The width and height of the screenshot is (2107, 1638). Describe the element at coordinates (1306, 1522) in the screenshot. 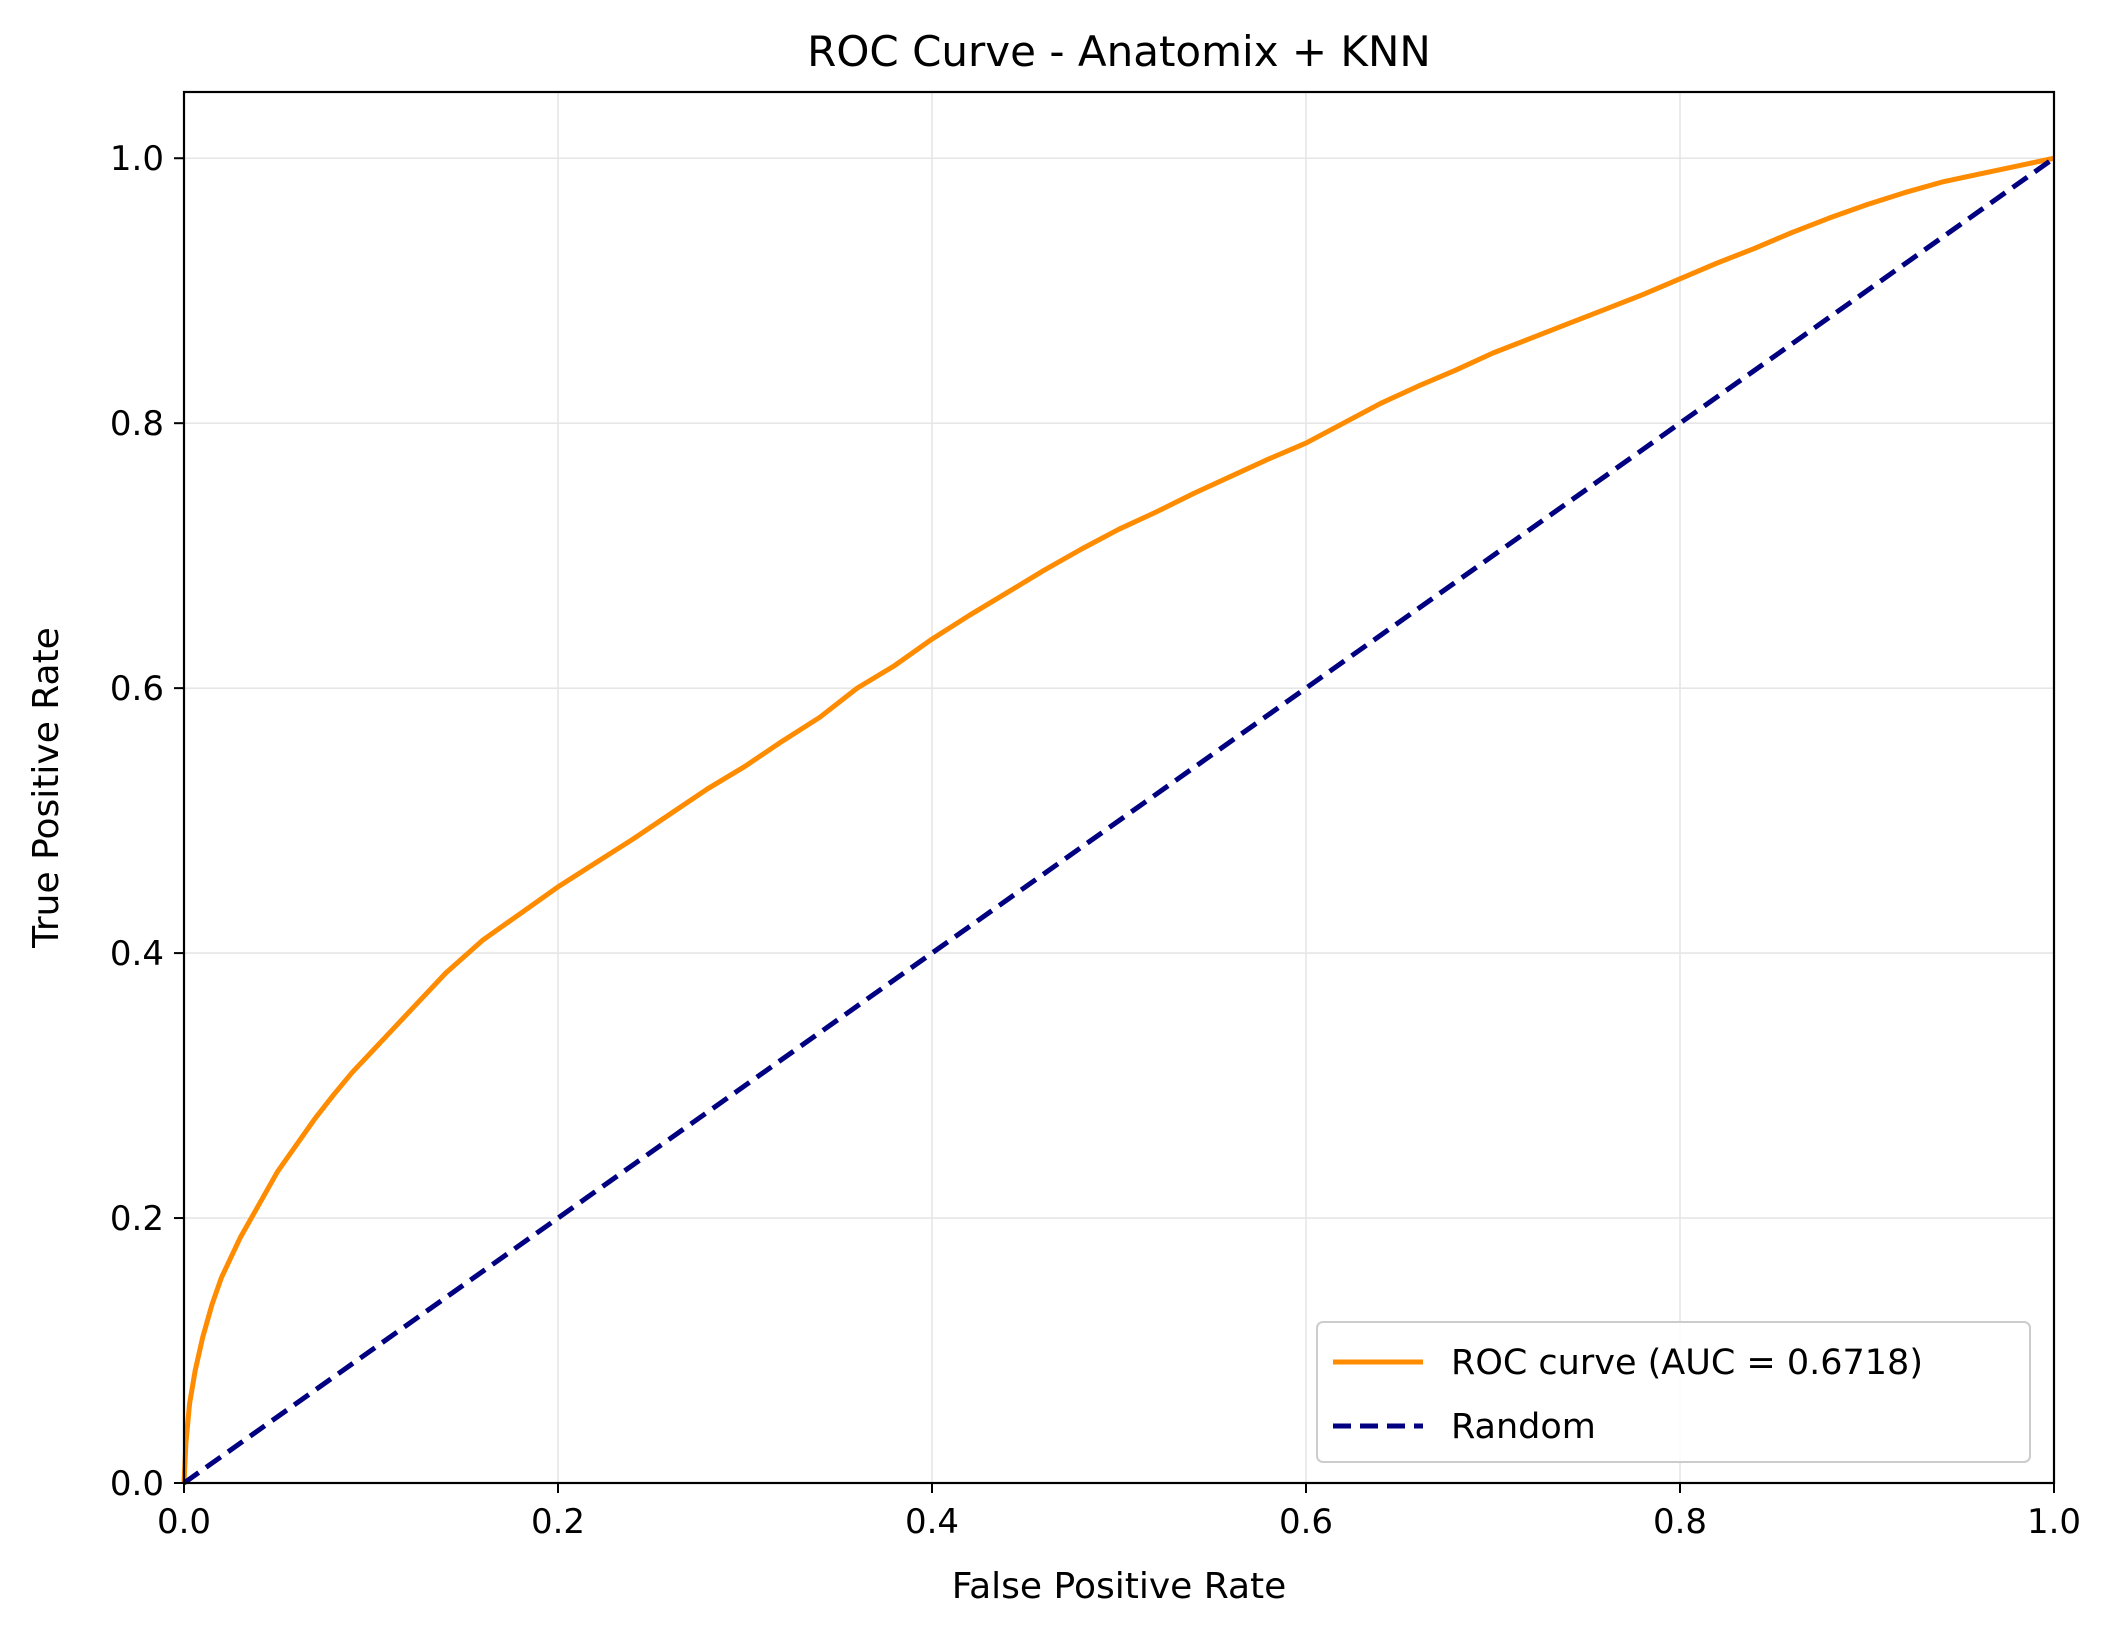

I see `x-tick-label: 0.6` at that location.